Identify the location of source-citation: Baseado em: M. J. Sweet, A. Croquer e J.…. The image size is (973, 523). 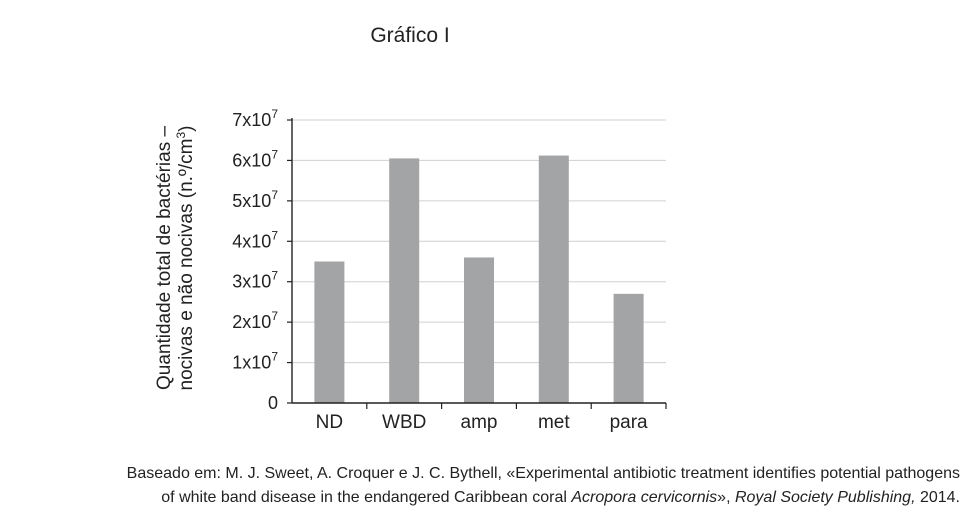
(480, 486).